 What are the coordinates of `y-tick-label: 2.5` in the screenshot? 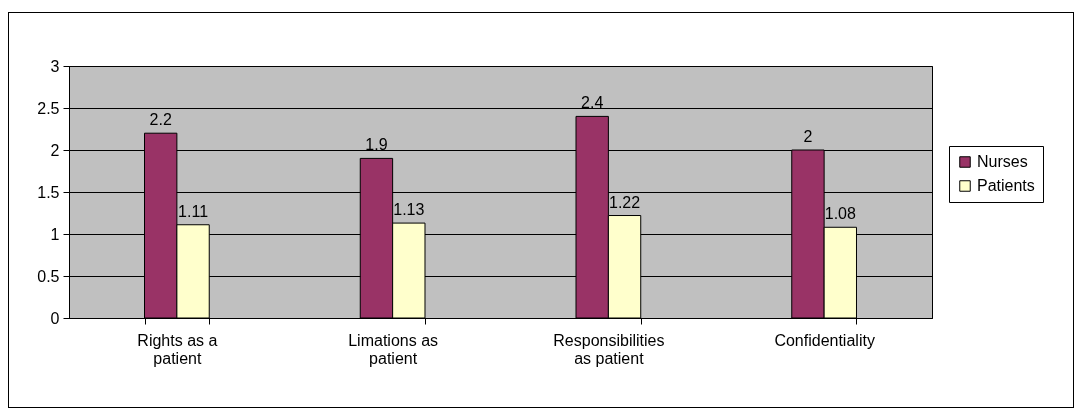 It's located at (48, 108).